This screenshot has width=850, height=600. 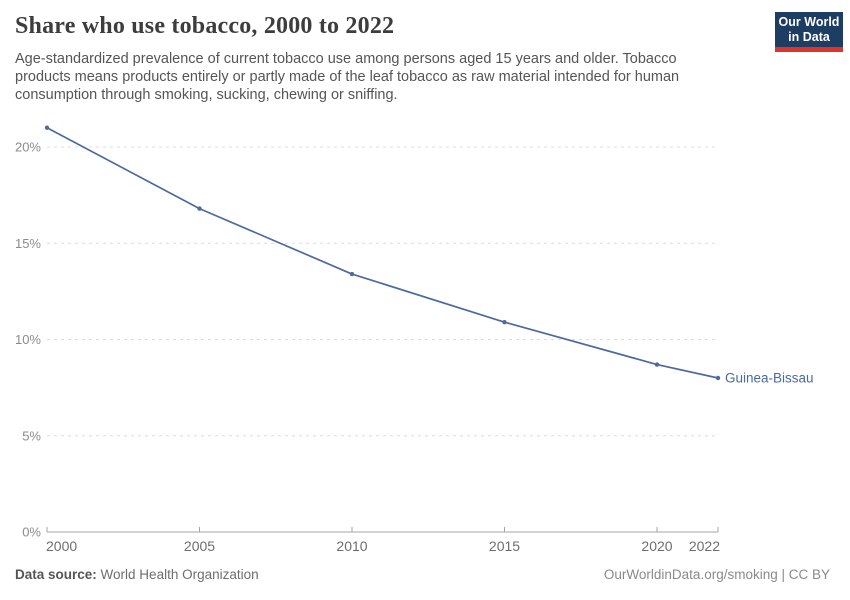 What do you see at coordinates (179, 574) in the screenshot?
I see `data-source-value: World Health Organization` at bounding box center [179, 574].